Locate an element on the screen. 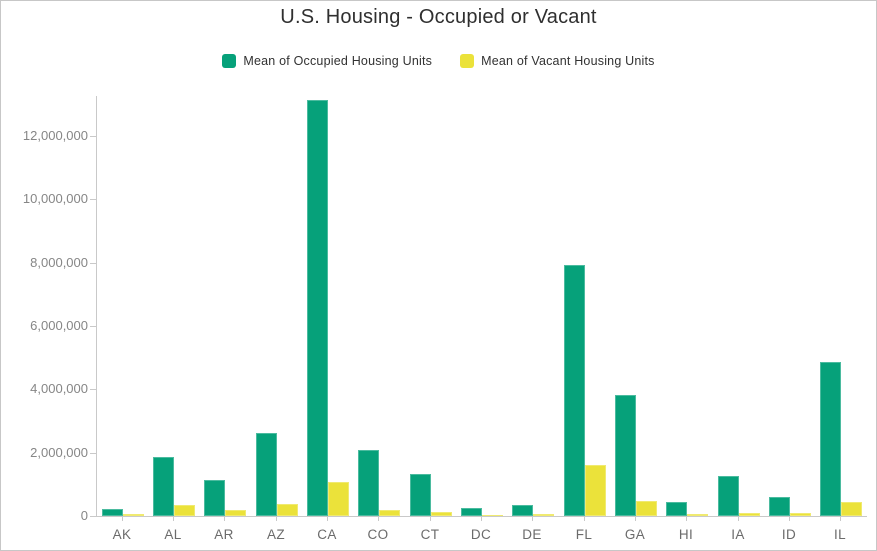 This screenshot has width=877, height=551. bar-occupied-ak is located at coordinates (112, 512).